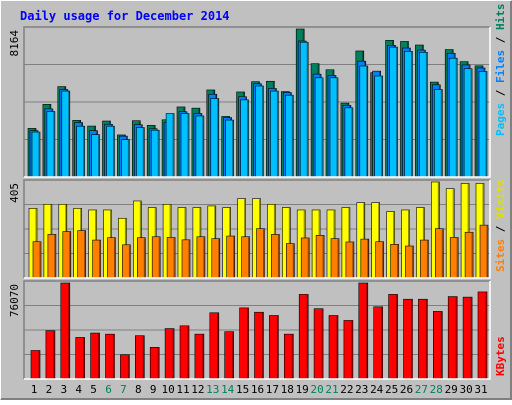  I want to click on x-tick-label-11: 11, so click(182, 389).